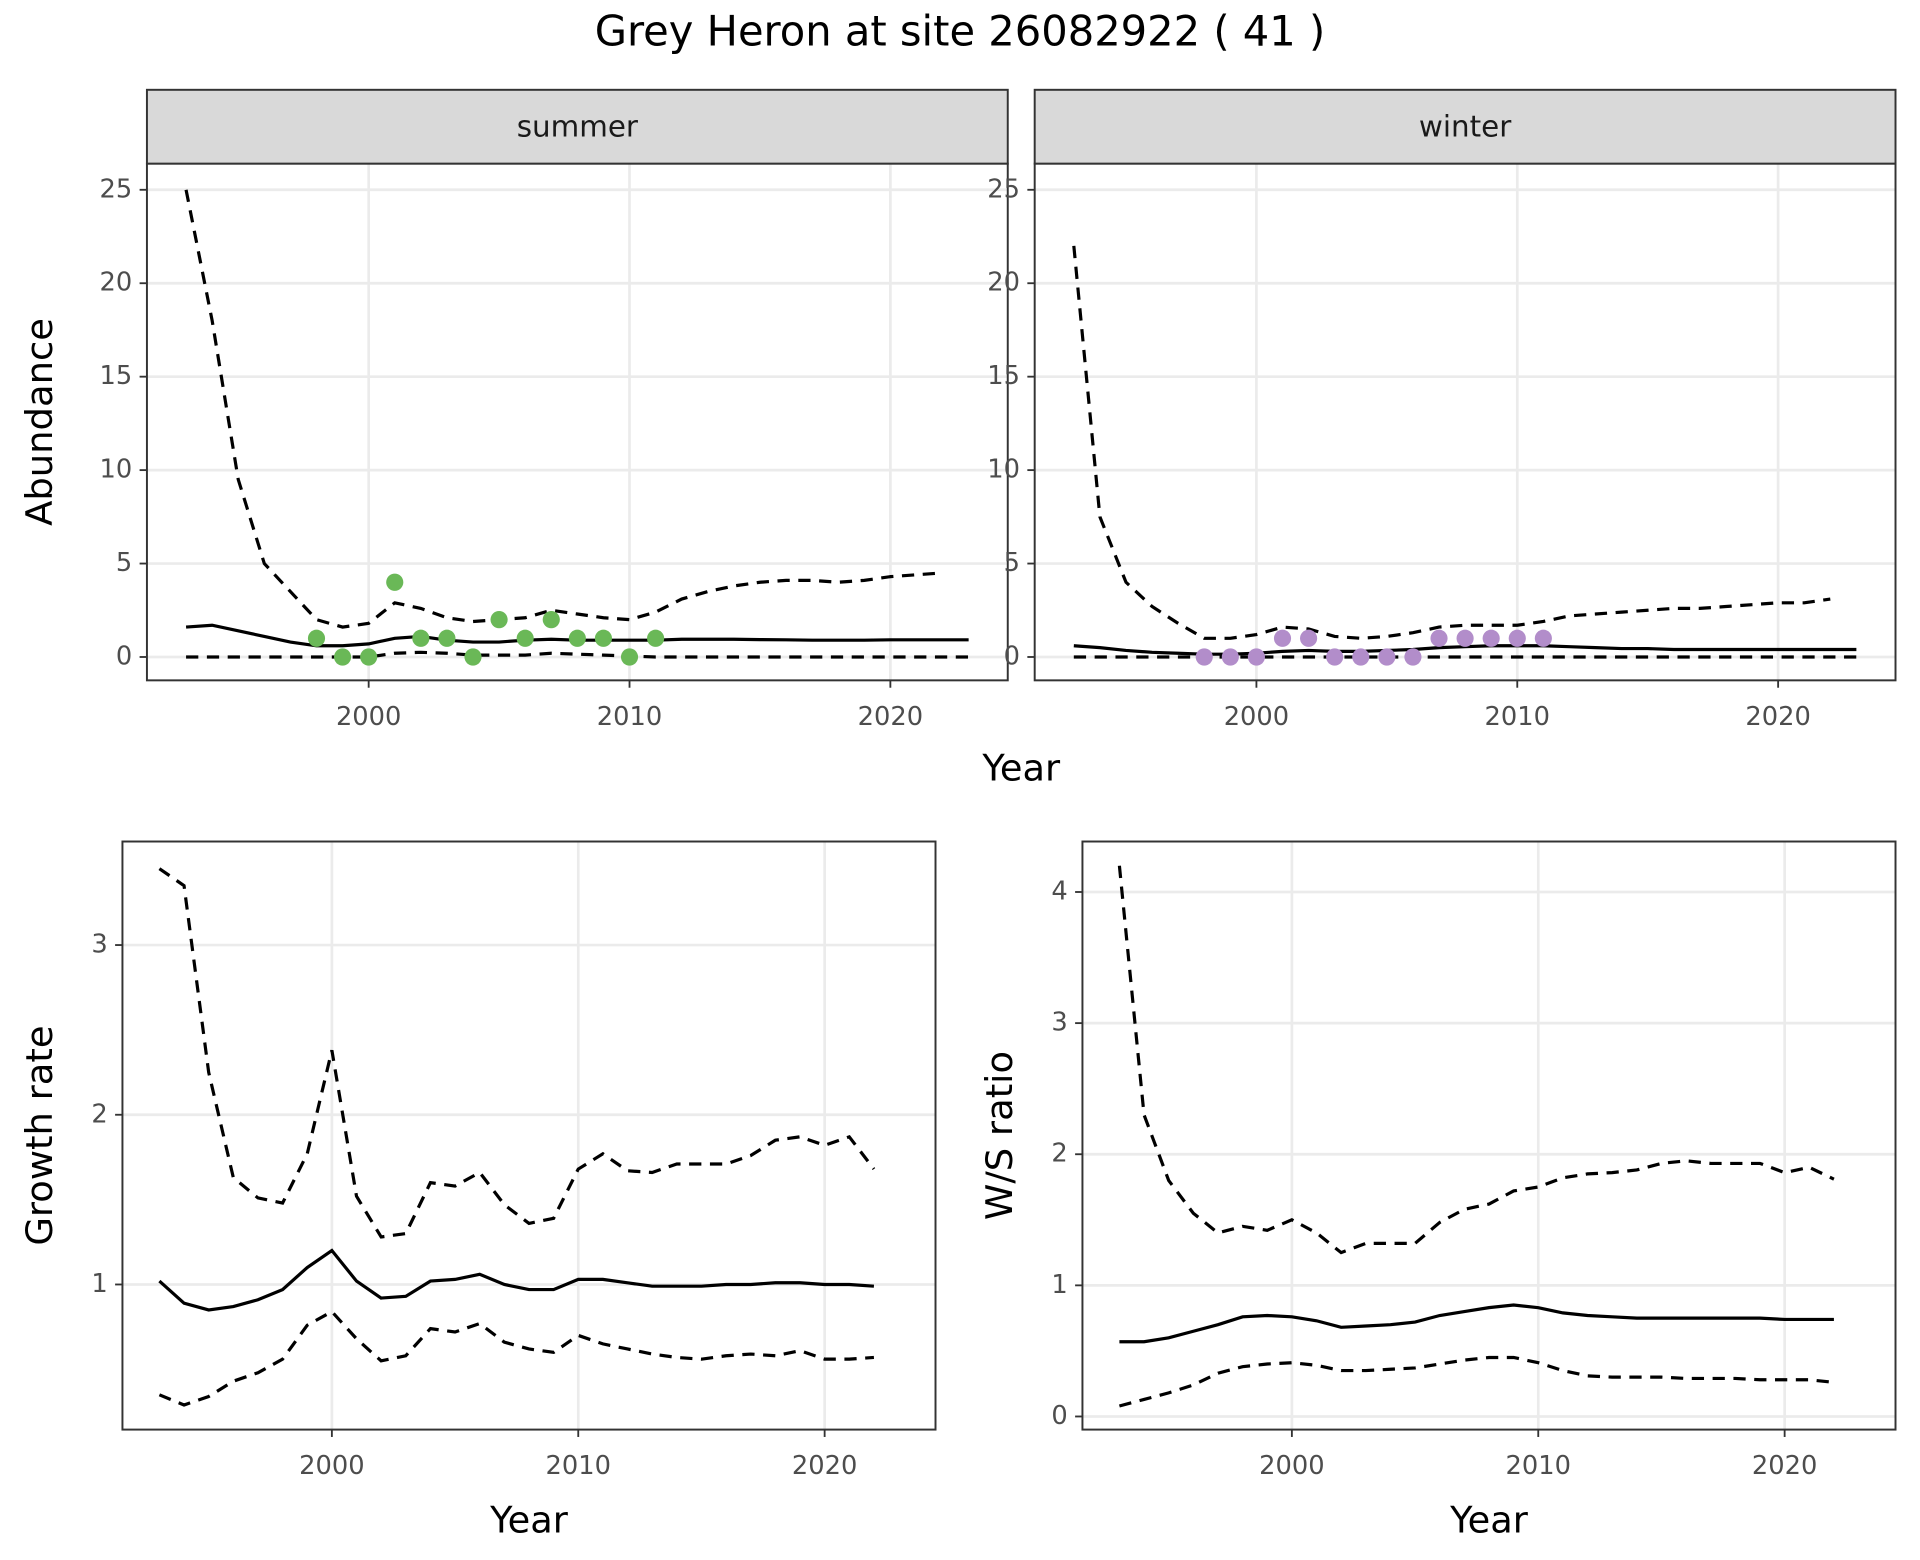 Image resolution: width=1920 pixels, height=1560 pixels. I want to click on y-axis-label: Abundance, so click(39, 422).